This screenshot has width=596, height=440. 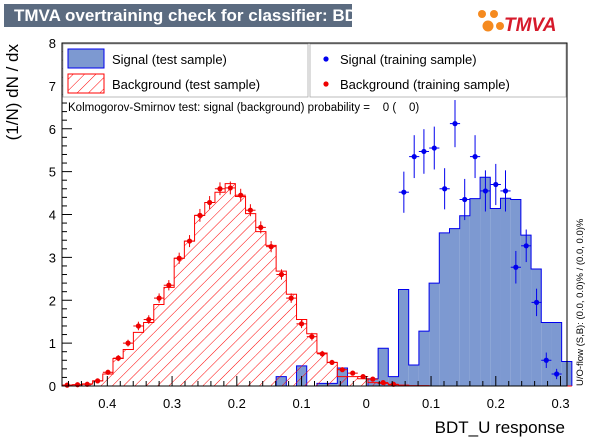 I want to click on y-axis-title: (1/N) dN / dx, so click(x=12, y=92).